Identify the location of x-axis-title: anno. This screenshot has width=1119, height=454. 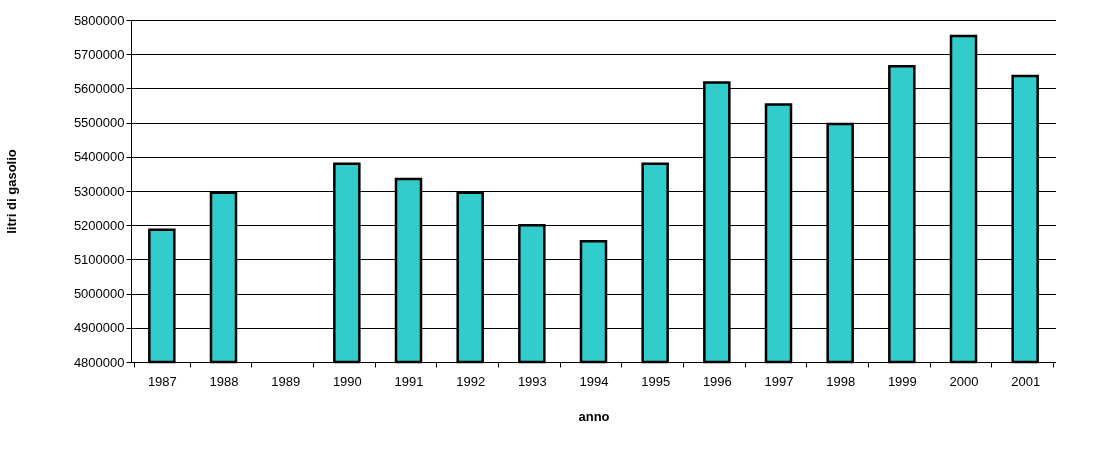
(594, 416).